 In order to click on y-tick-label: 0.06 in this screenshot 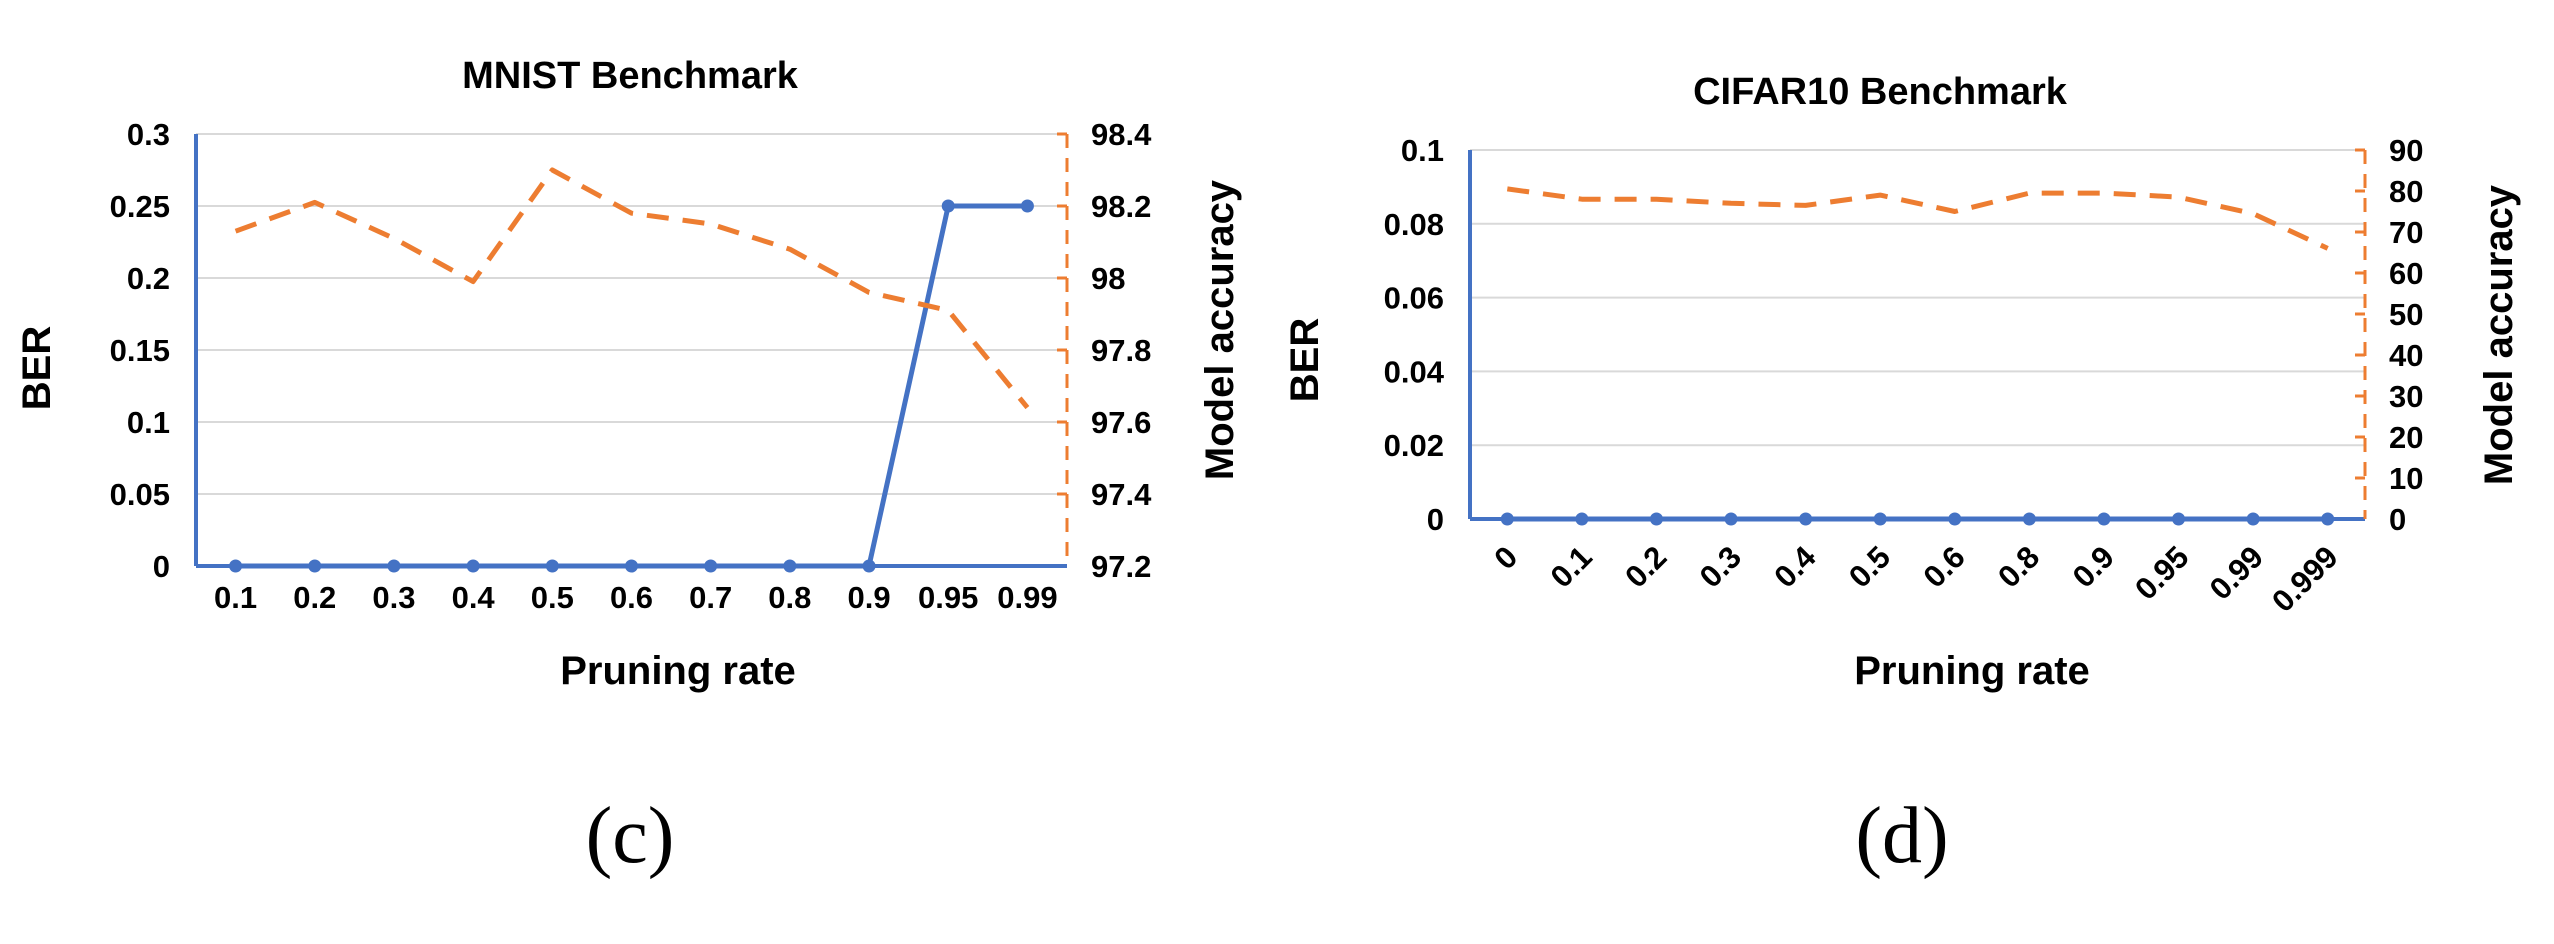, I will do `click(1414, 298)`.